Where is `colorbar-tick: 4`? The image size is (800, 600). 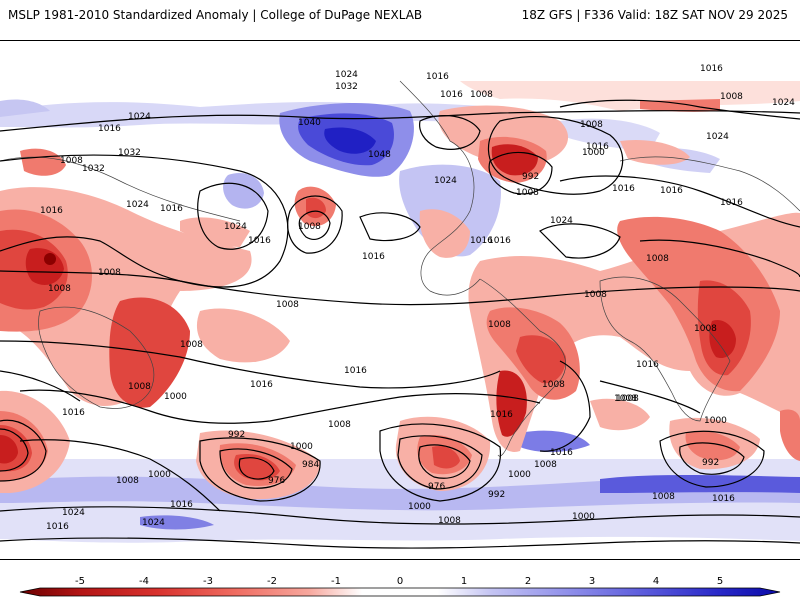 colorbar-tick: 4 is located at coordinates (656, 581).